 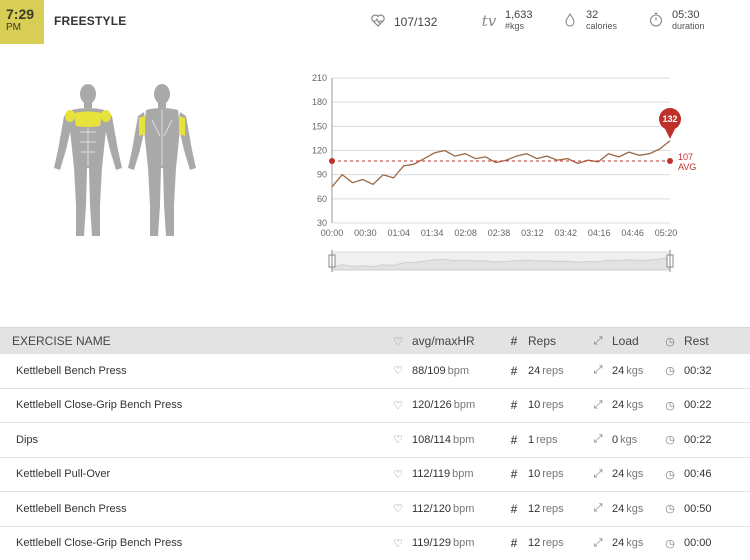 What do you see at coordinates (319, 102) in the screenshot?
I see `y-tick-label: 180` at bounding box center [319, 102].